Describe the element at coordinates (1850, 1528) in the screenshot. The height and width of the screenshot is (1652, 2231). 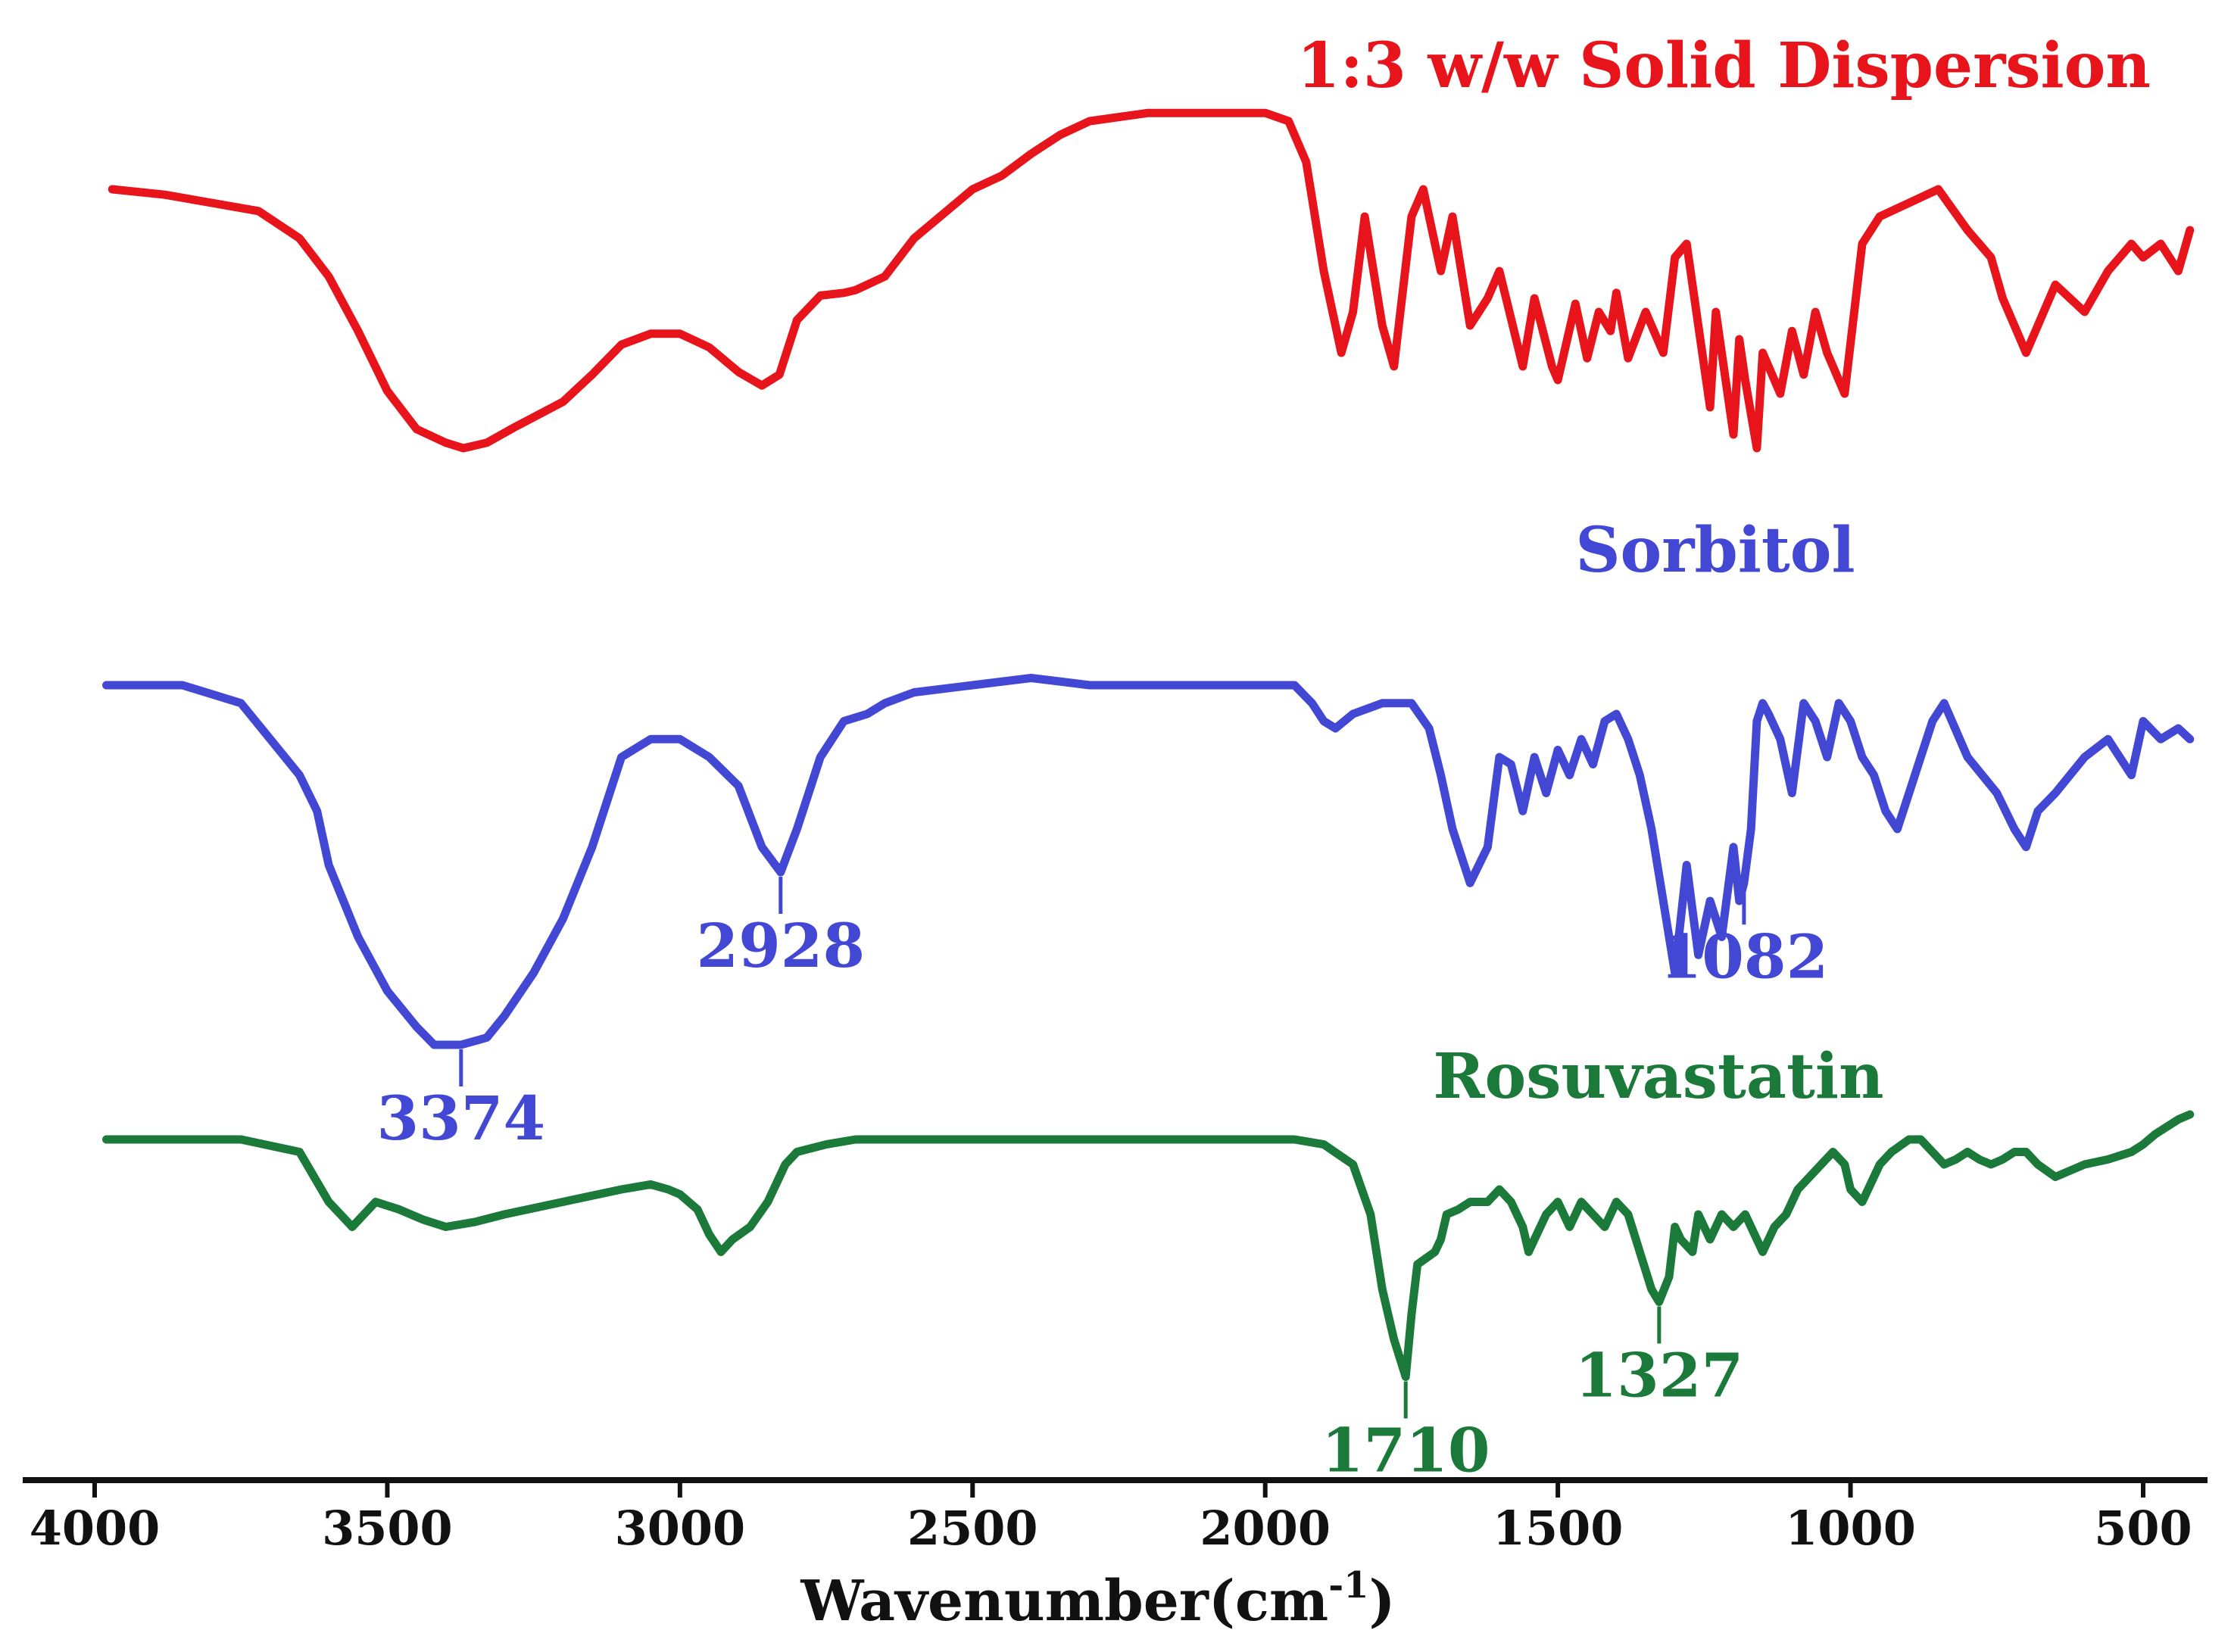
I see `x-tick-label-1000: 1000` at that location.